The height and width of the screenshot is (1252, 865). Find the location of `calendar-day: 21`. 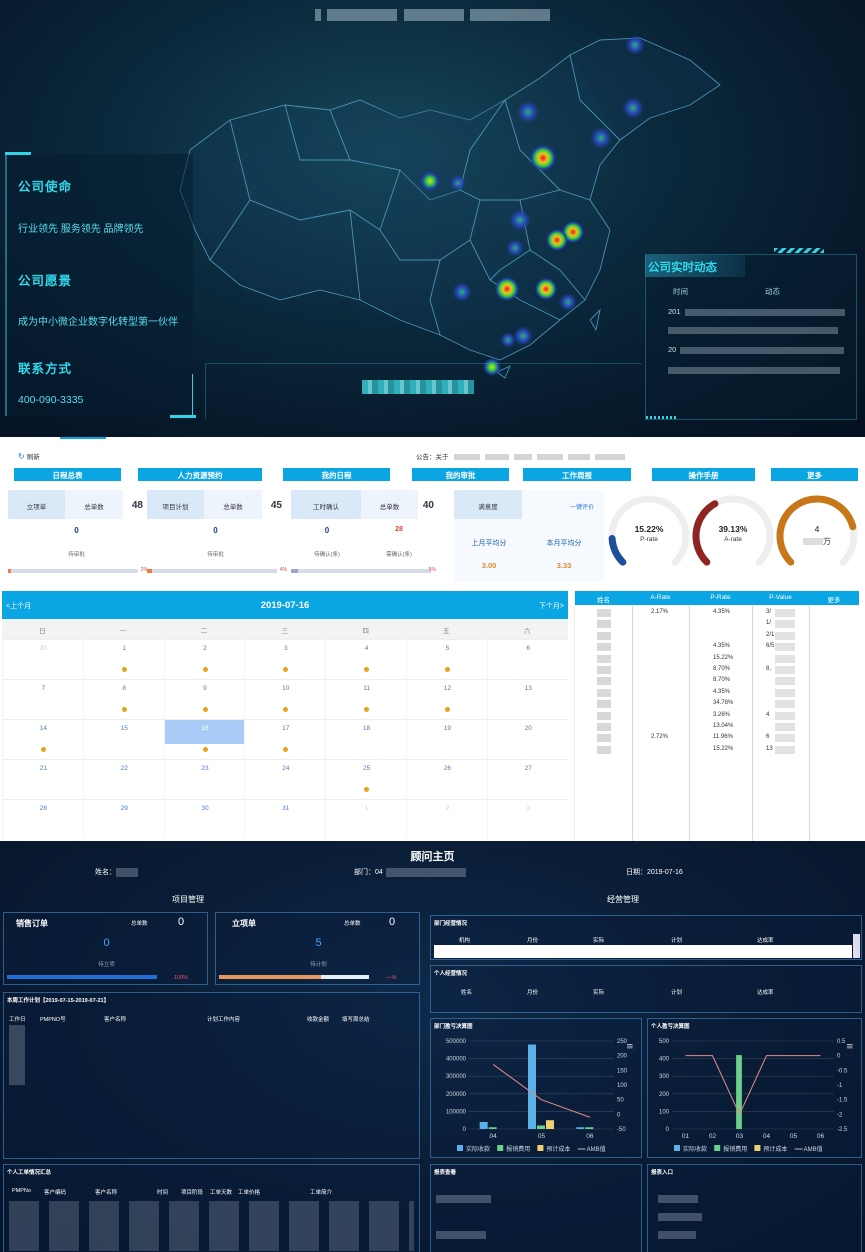

calendar-day: 21 is located at coordinates (42, 779).